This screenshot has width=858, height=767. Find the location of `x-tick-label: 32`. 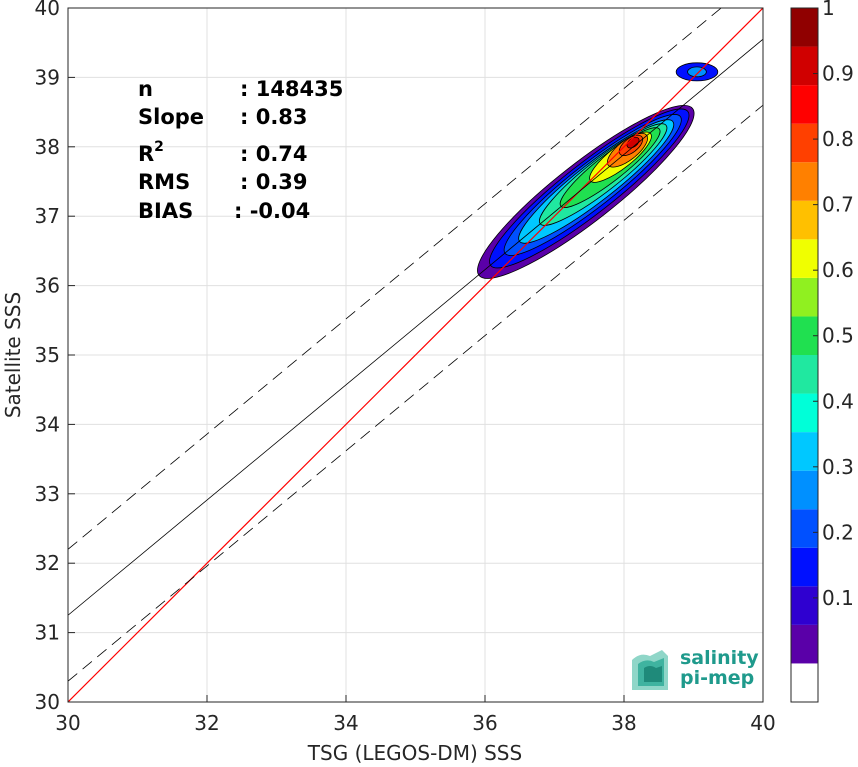

x-tick-label: 32 is located at coordinates (206, 723).